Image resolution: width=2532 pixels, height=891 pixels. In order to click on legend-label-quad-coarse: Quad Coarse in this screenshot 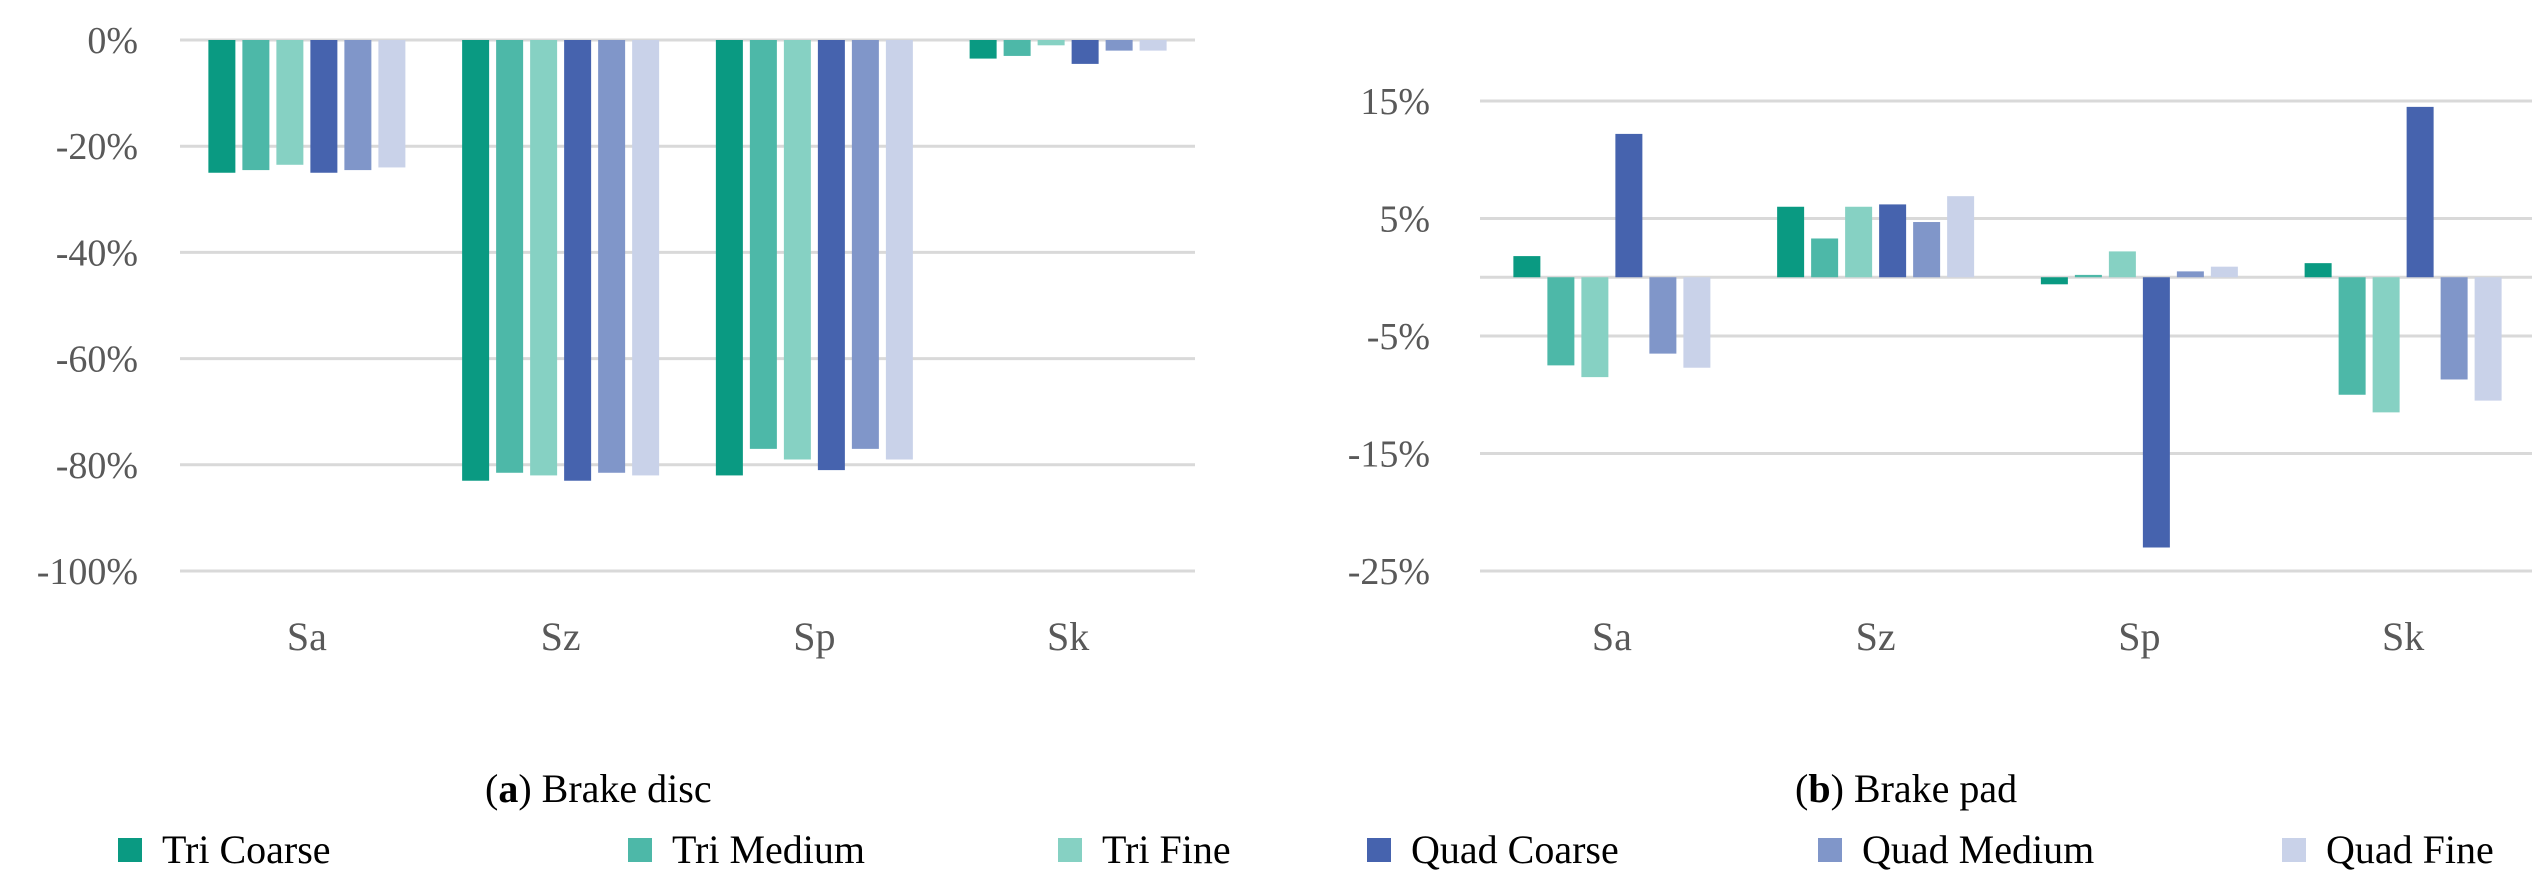, I will do `click(1515, 849)`.